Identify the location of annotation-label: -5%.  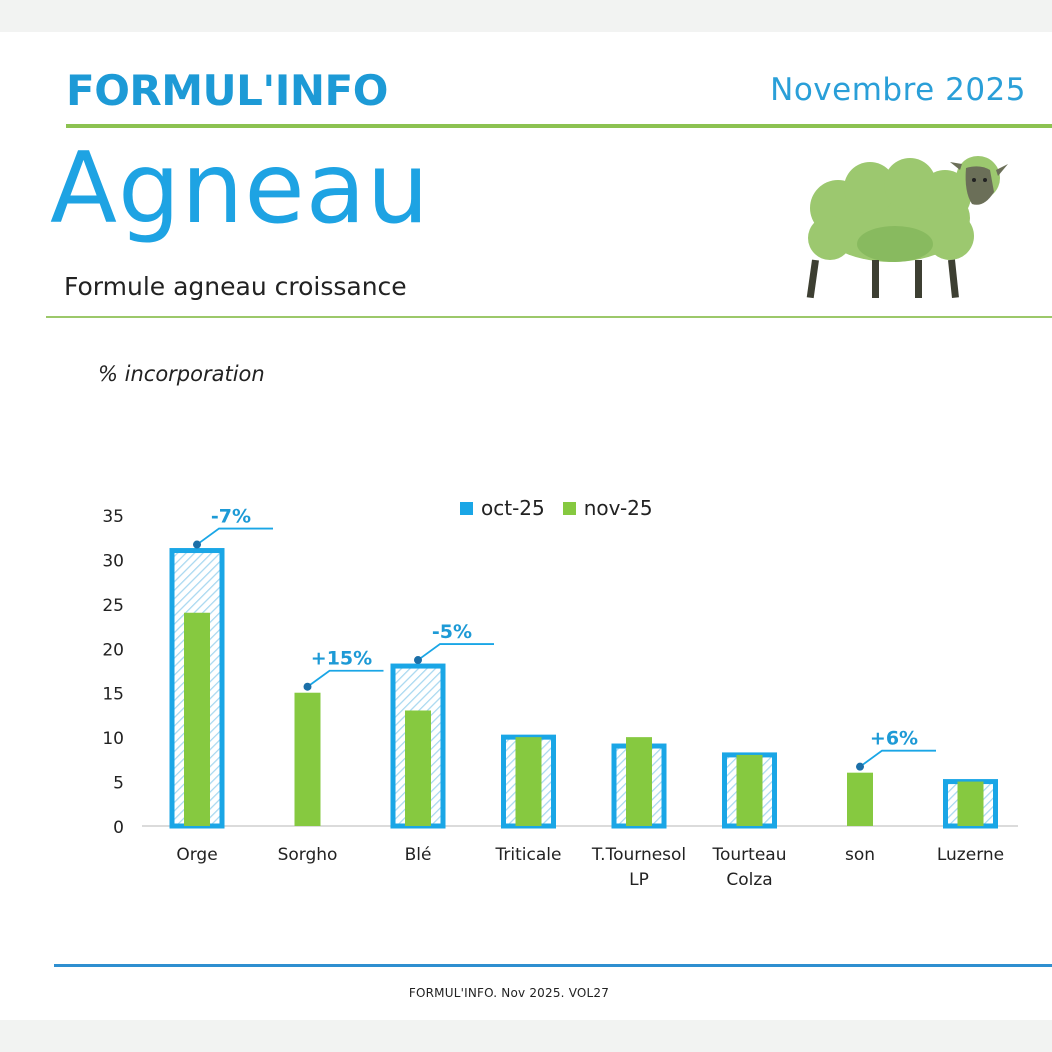
(452, 632).